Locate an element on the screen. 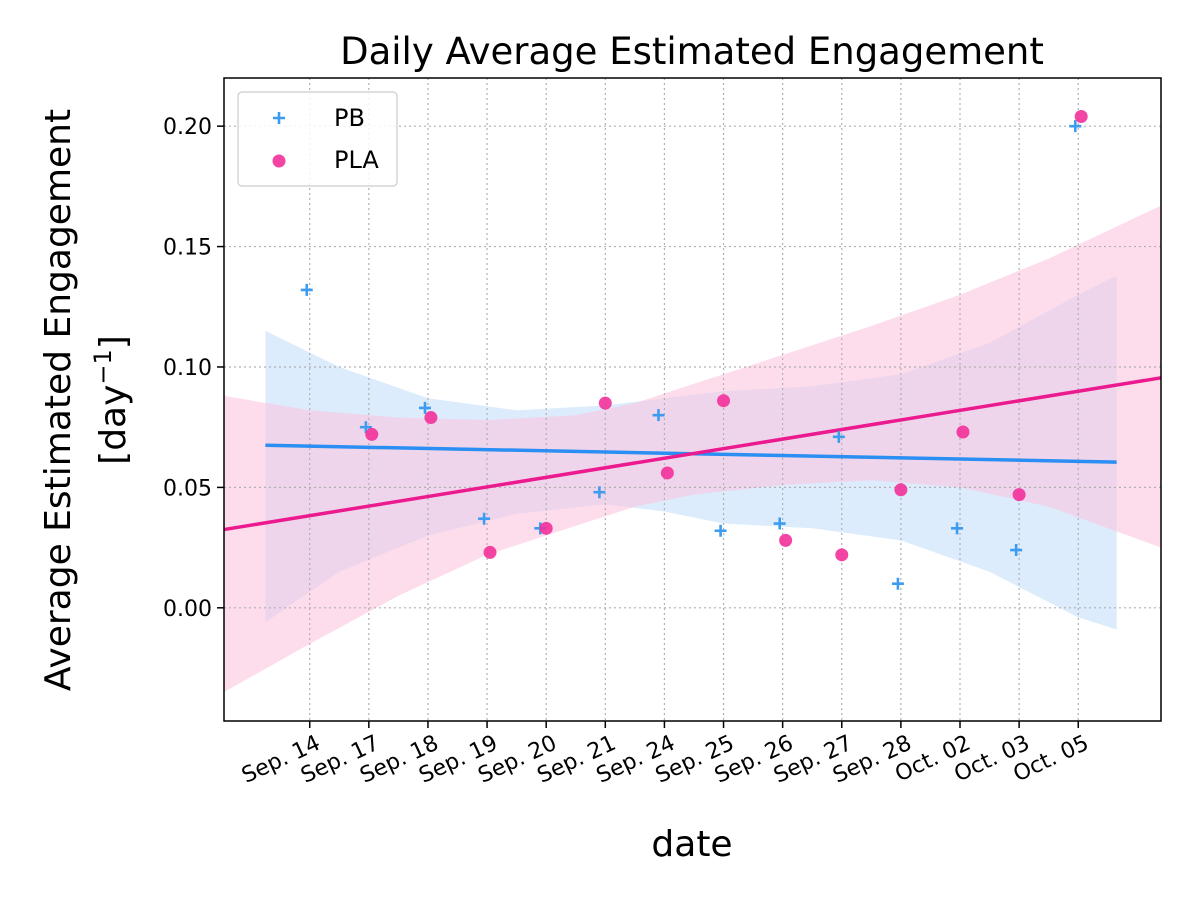 The height and width of the screenshot is (900, 1200). y-axis-ticks: 0.00 0.05 0.10 0.15 0.20 is located at coordinates (193, 368).